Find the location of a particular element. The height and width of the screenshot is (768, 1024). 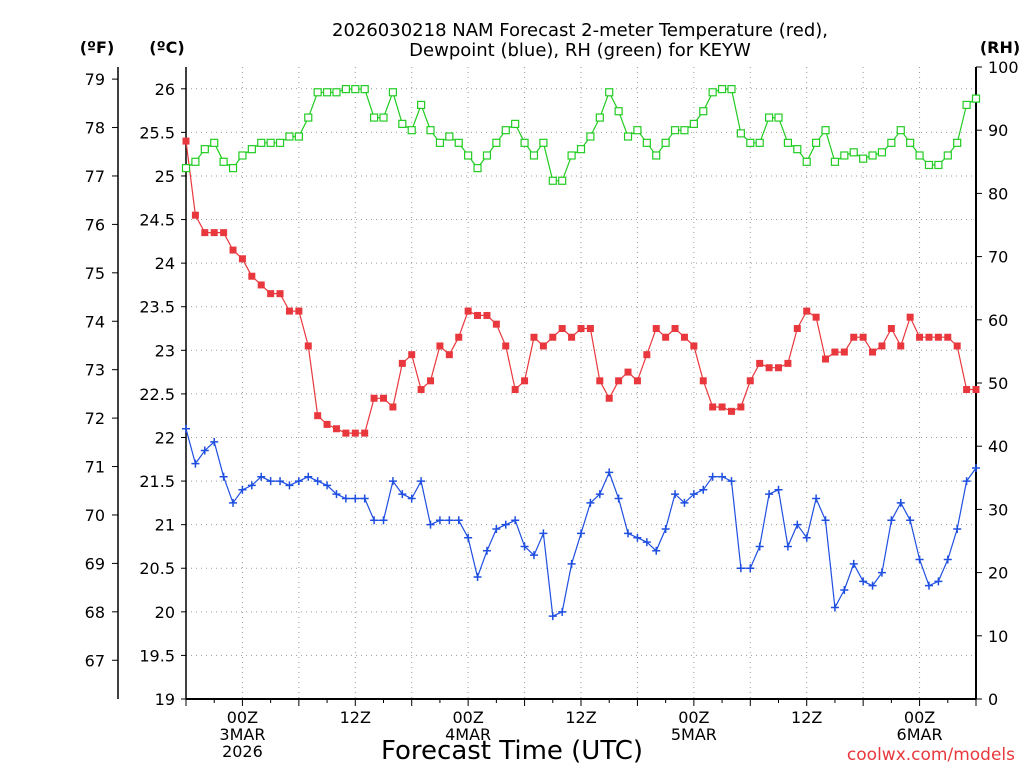

celsius-tick-label: 22 is located at coordinates (165, 437).